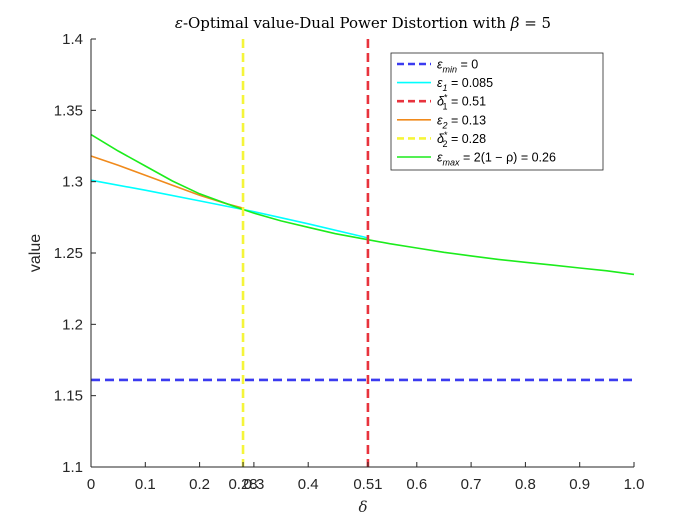 This screenshot has width=700, height=530. Describe the element at coordinates (535, 23) in the screenshot. I see `title-eq: = 5` at that location.